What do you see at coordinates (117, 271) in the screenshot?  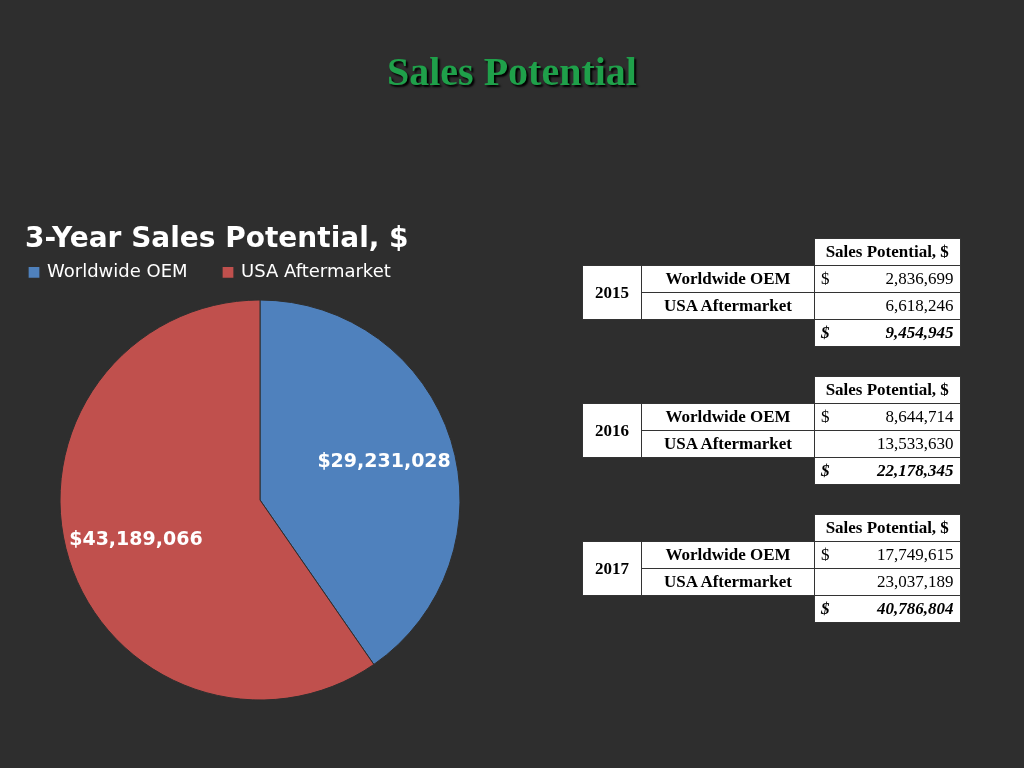 I see `legend-label: Worldwide OEM` at bounding box center [117, 271].